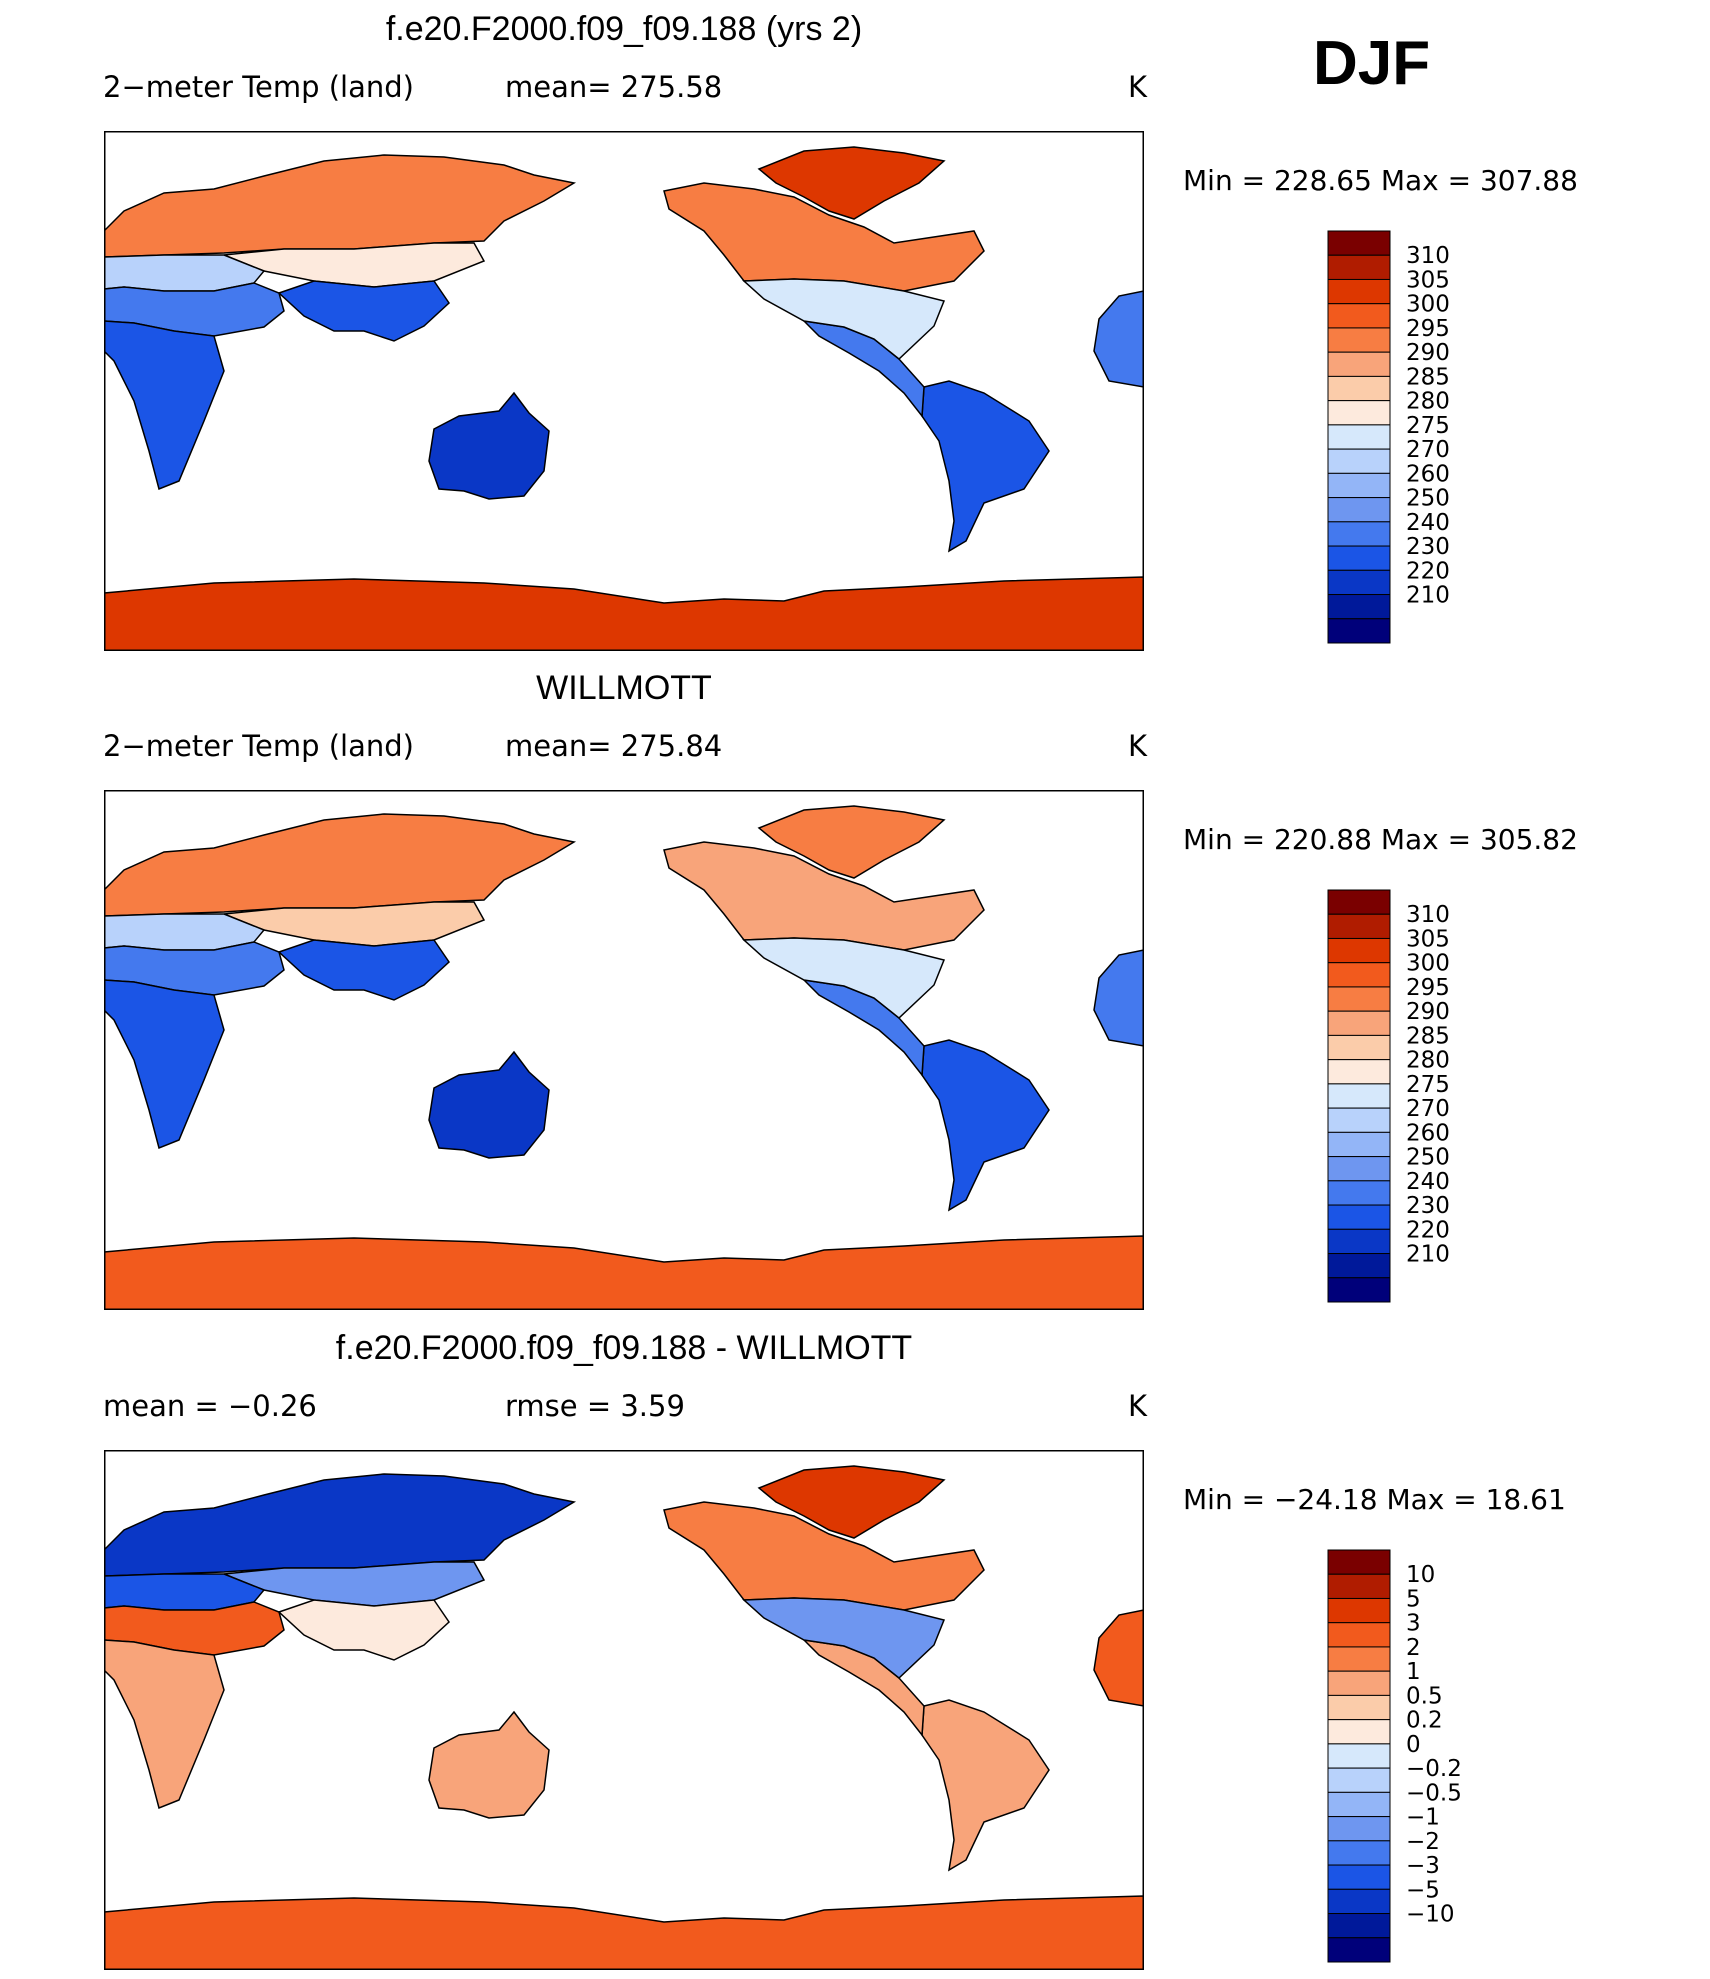 The image size is (1710, 1979). What do you see at coordinates (363, 970) in the screenshot?
I see `region-india-se-asia` at bounding box center [363, 970].